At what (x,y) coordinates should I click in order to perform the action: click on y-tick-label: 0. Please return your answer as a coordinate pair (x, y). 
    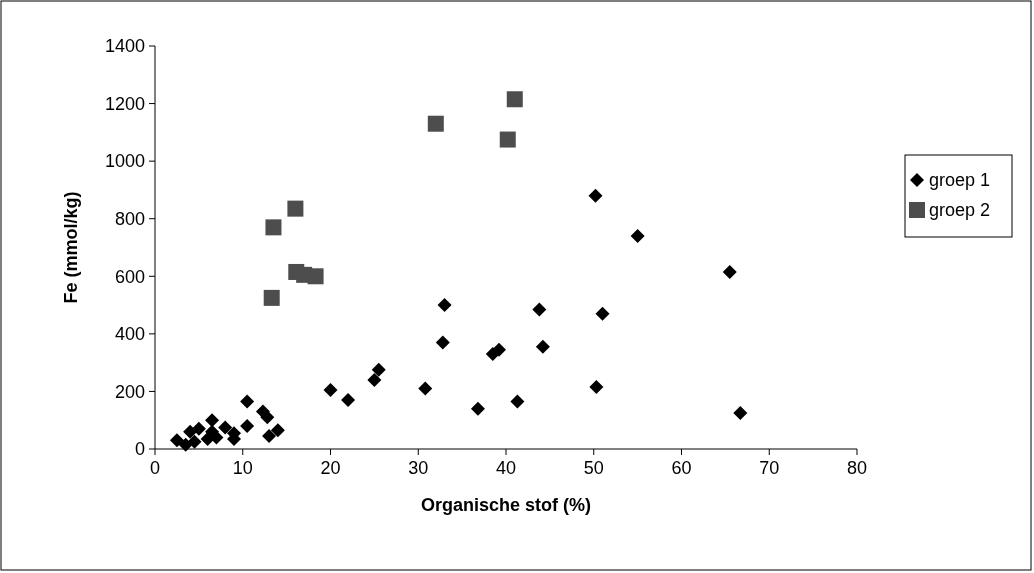
    Looking at the image, I should click on (139, 449).